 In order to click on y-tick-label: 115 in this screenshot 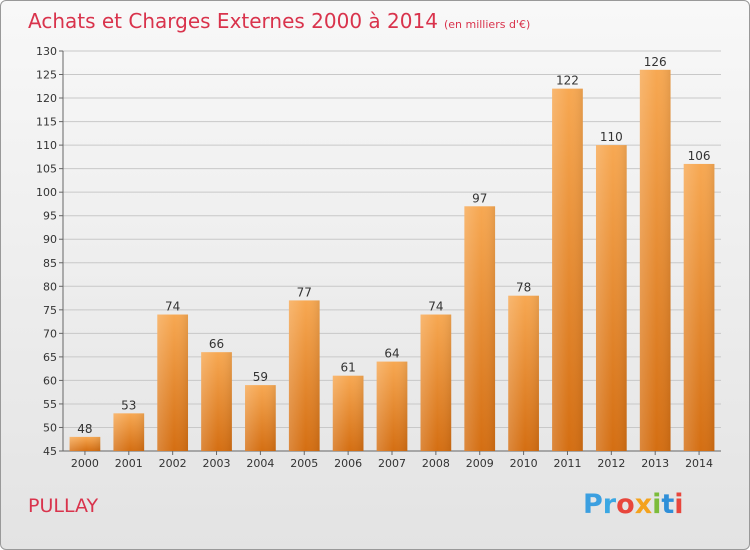, I will do `click(46, 122)`.